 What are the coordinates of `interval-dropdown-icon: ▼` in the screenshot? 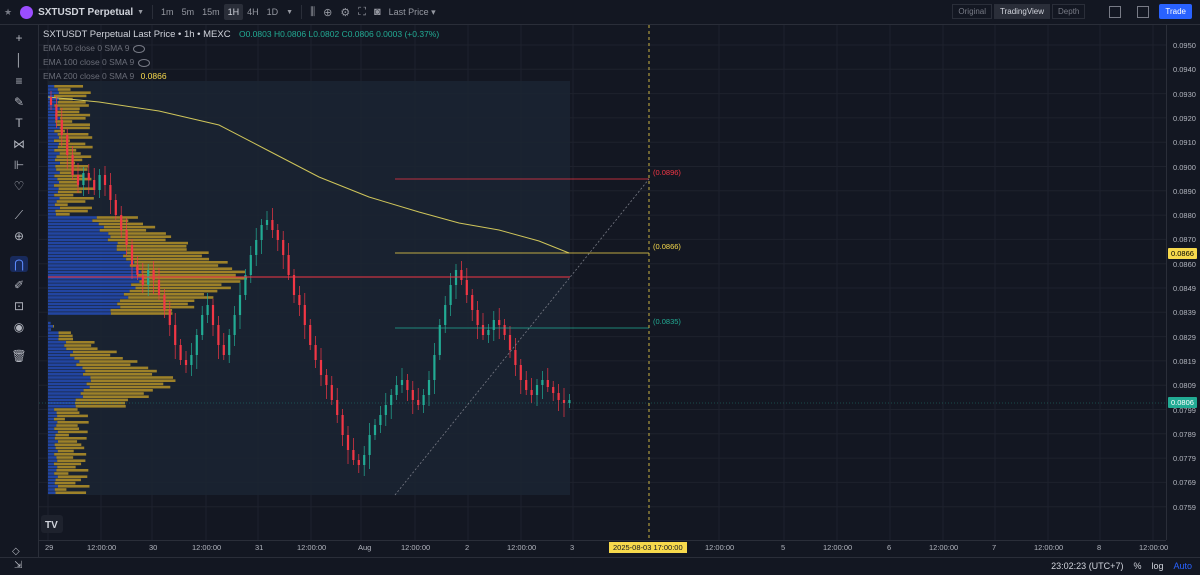 It's located at (290, 12).